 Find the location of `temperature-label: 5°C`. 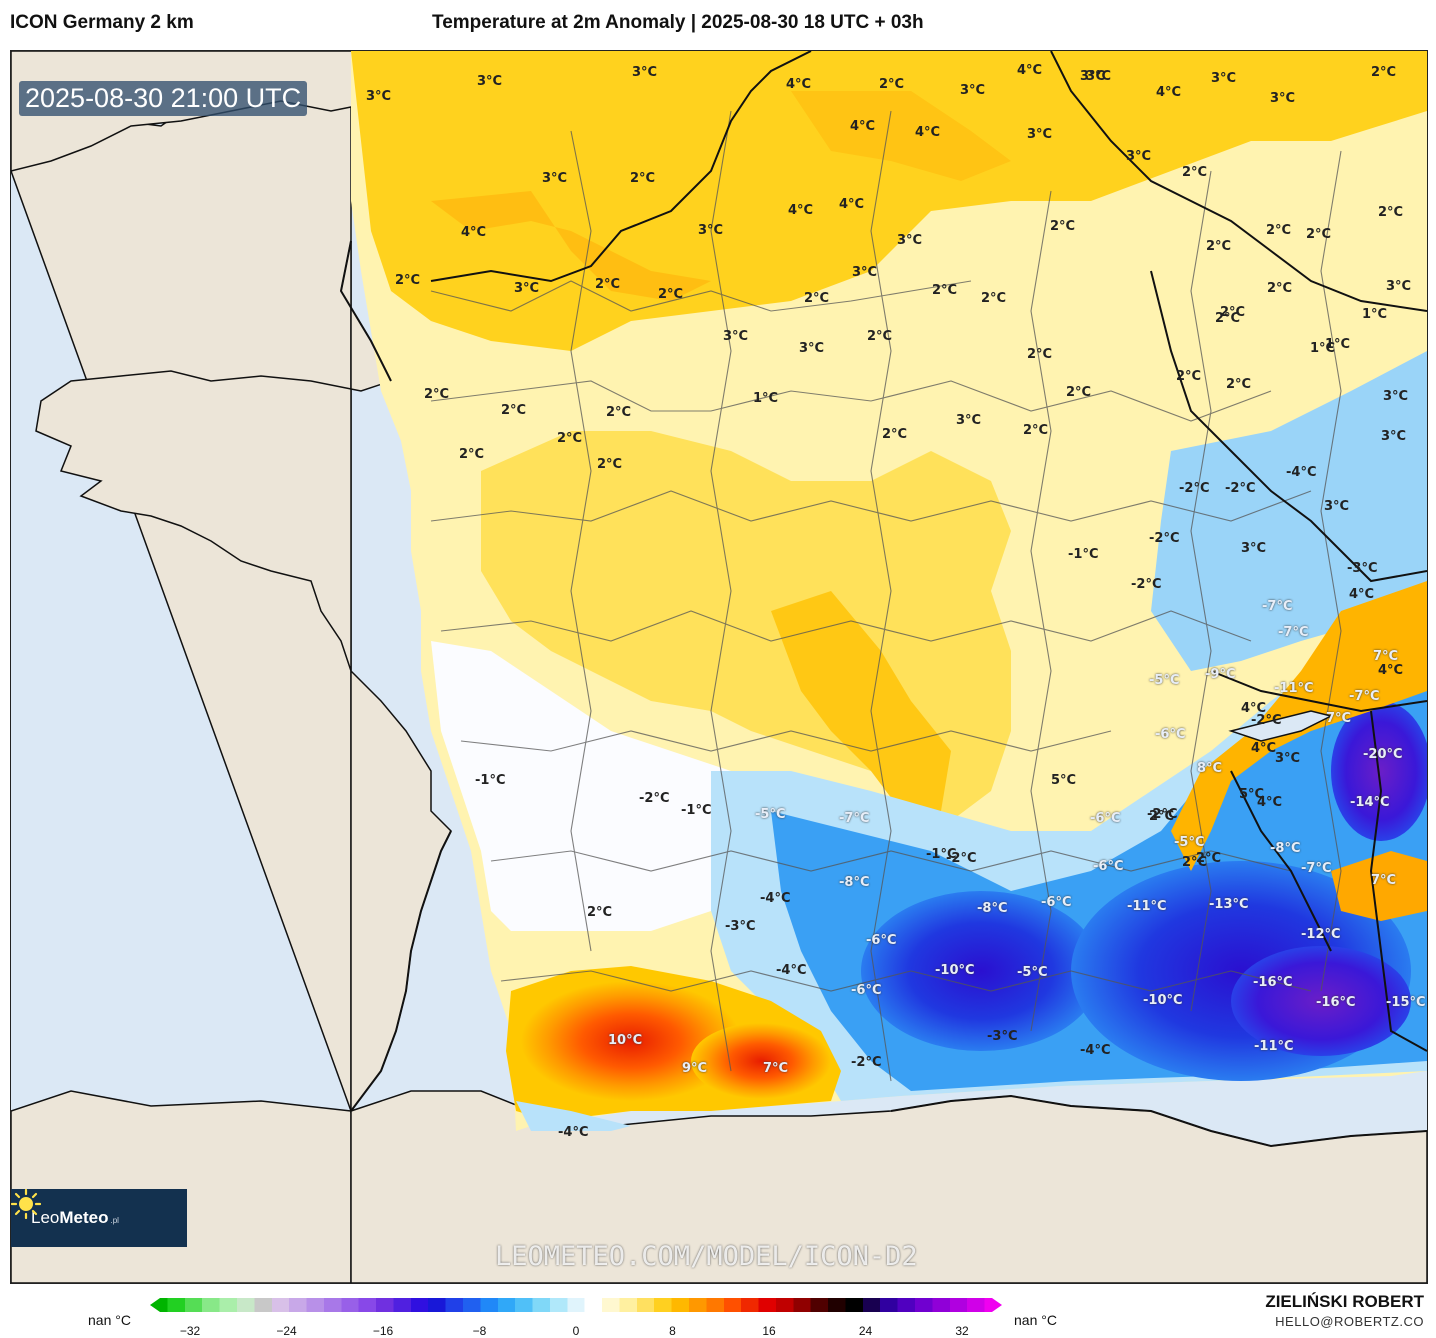

temperature-label: 5°C is located at coordinates (1252, 794).